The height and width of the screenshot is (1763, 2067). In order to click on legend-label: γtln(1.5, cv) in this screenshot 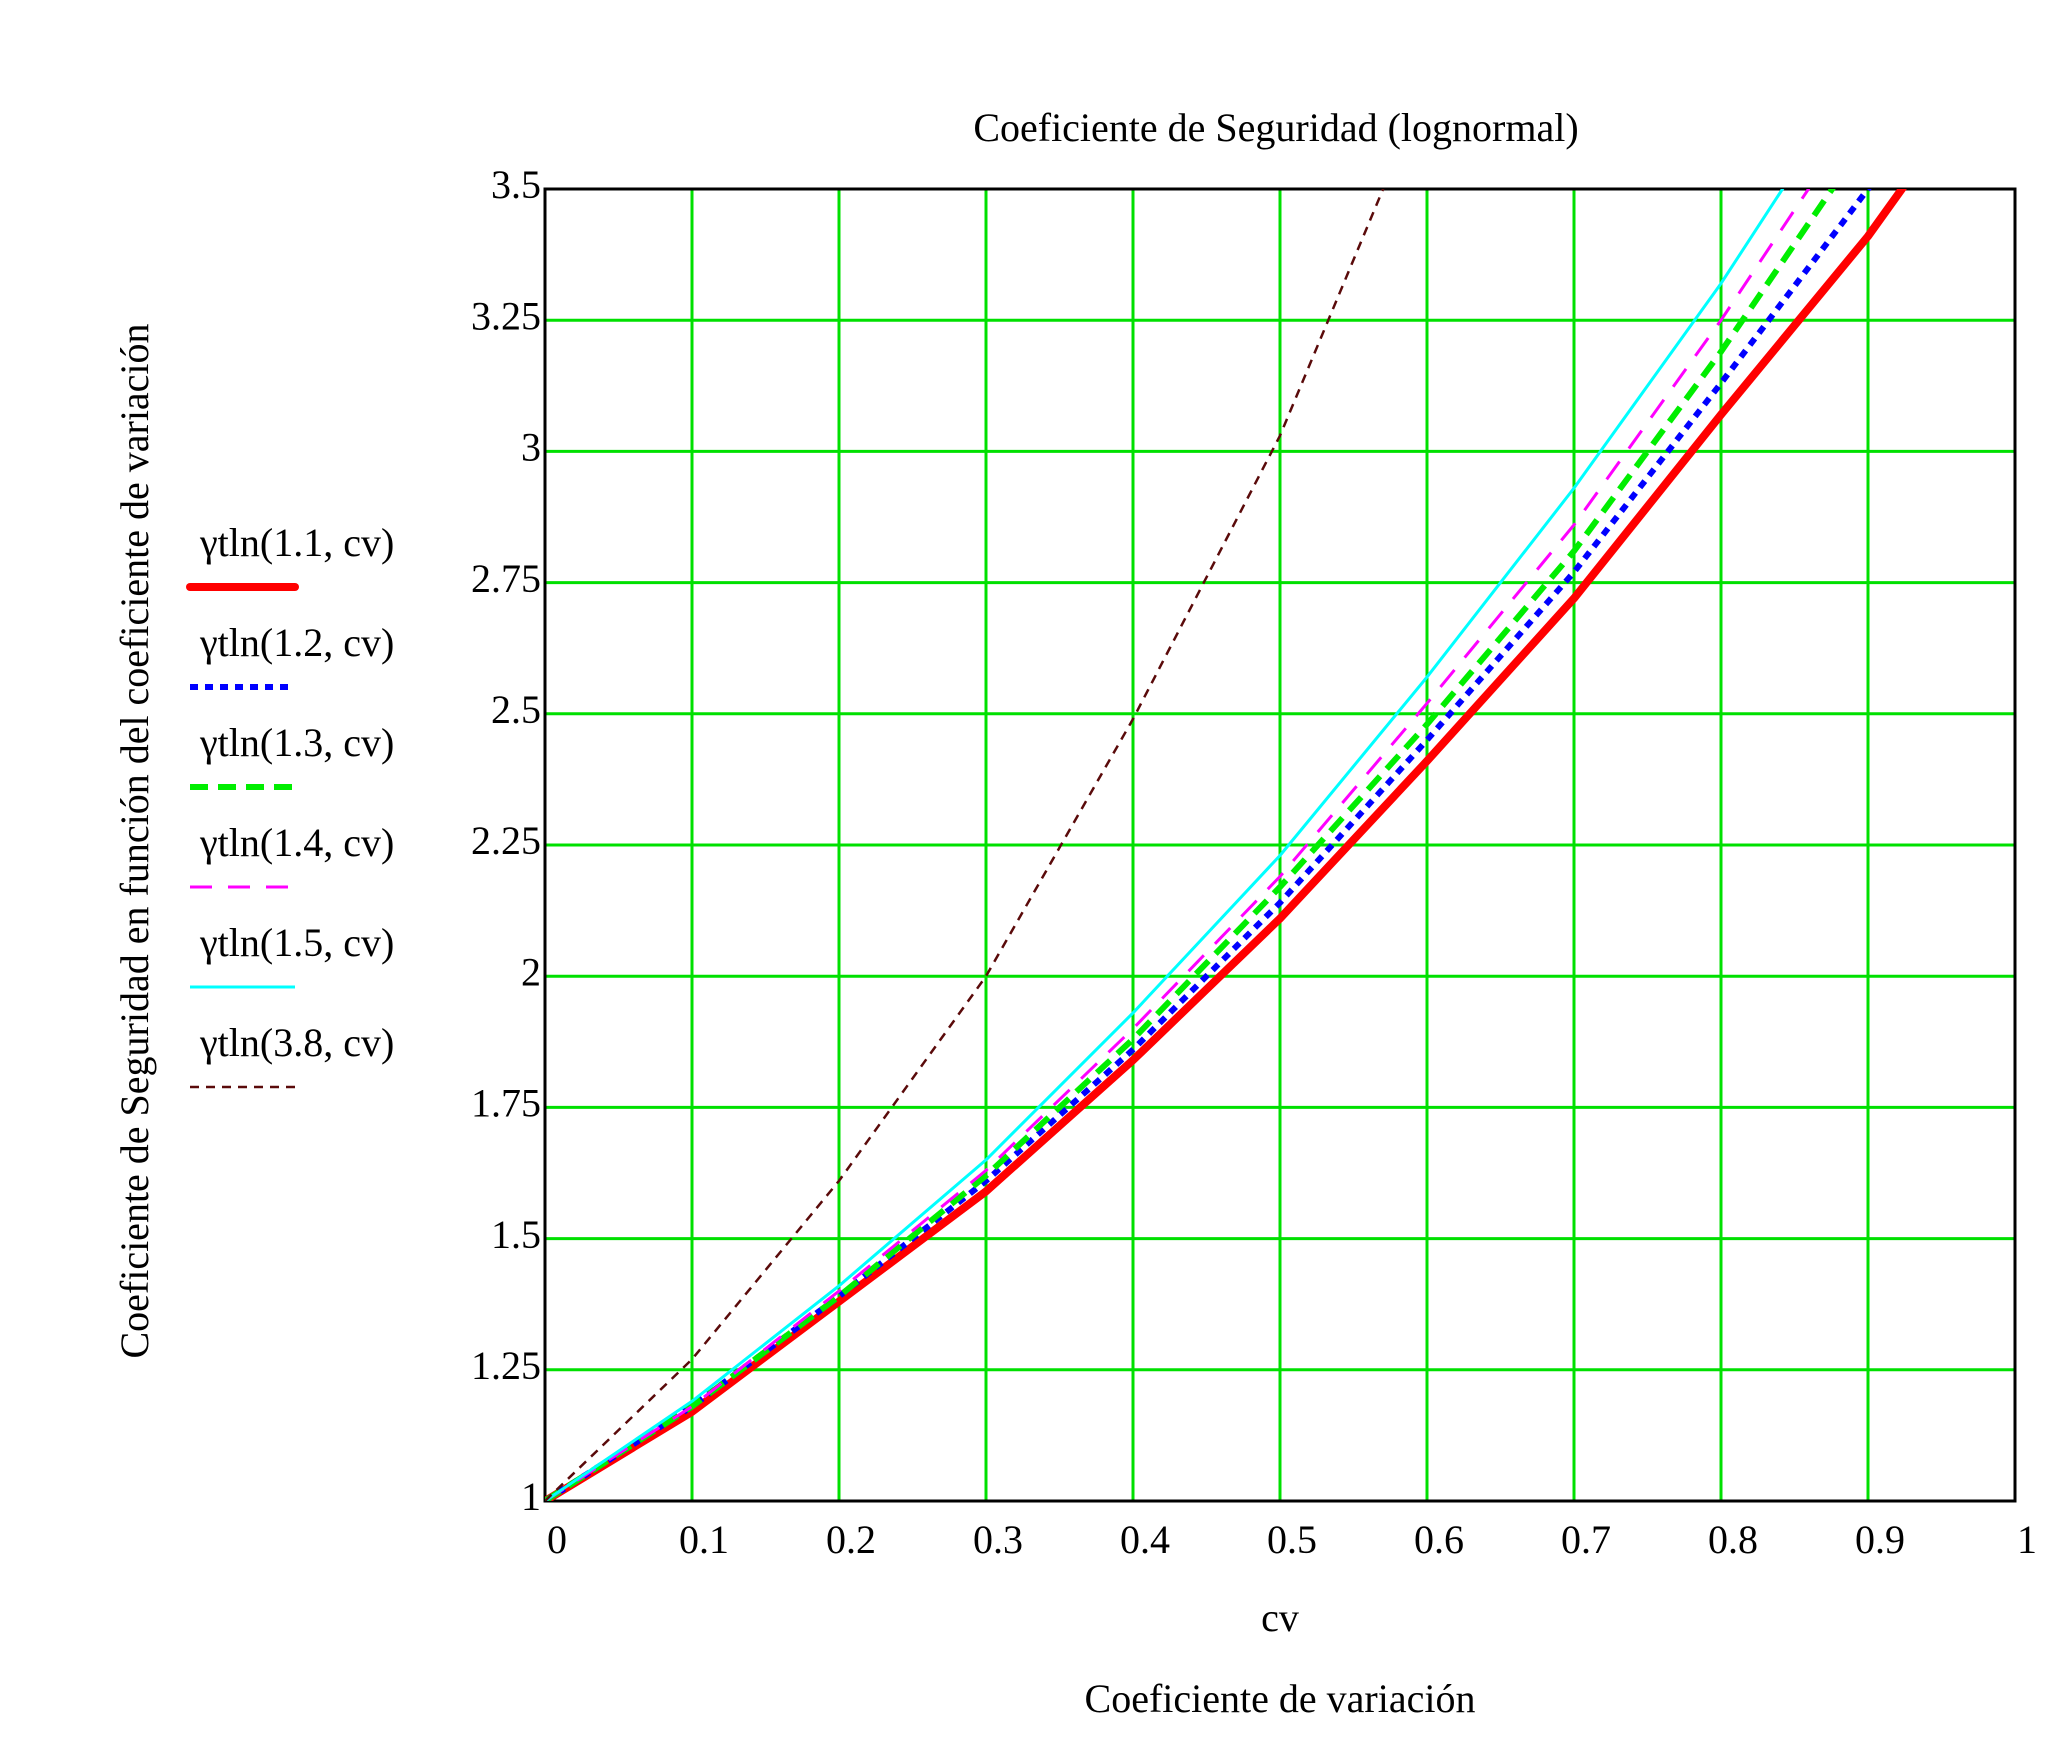, I will do `click(296, 942)`.